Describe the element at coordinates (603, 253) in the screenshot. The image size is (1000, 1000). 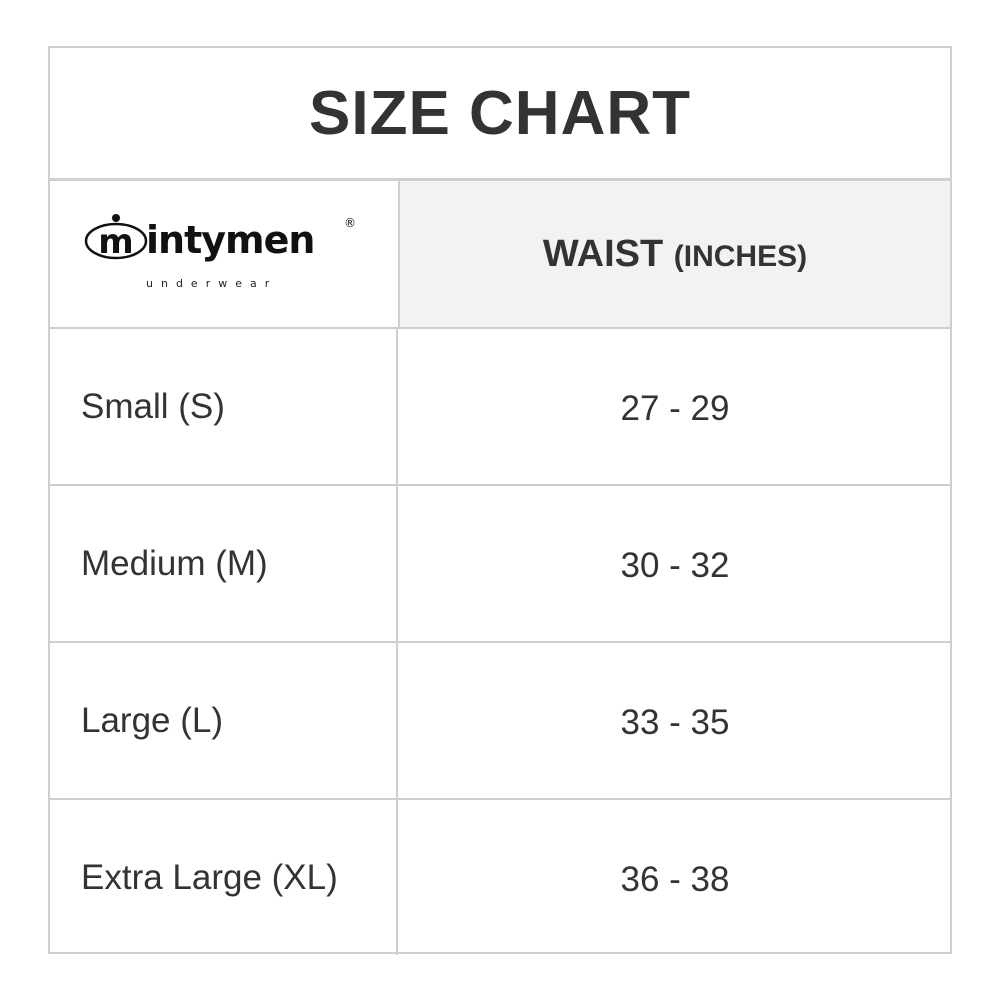
I see `waist-header-label: WAIST` at that location.